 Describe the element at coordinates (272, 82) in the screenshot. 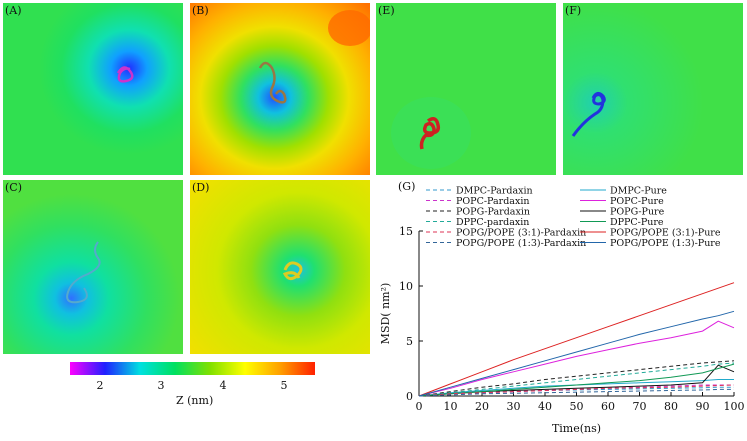

I see `peptide-b` at that location.